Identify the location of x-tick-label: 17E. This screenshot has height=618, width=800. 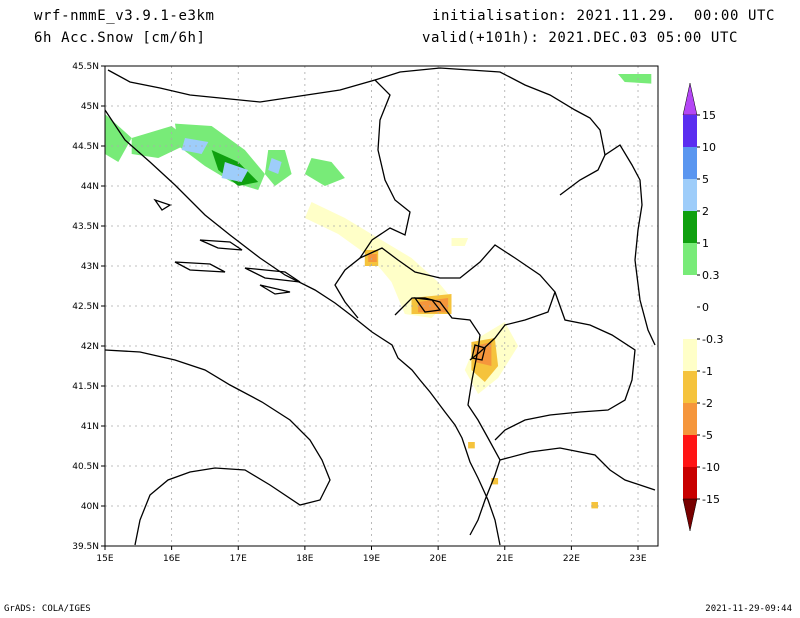
(238, 559).